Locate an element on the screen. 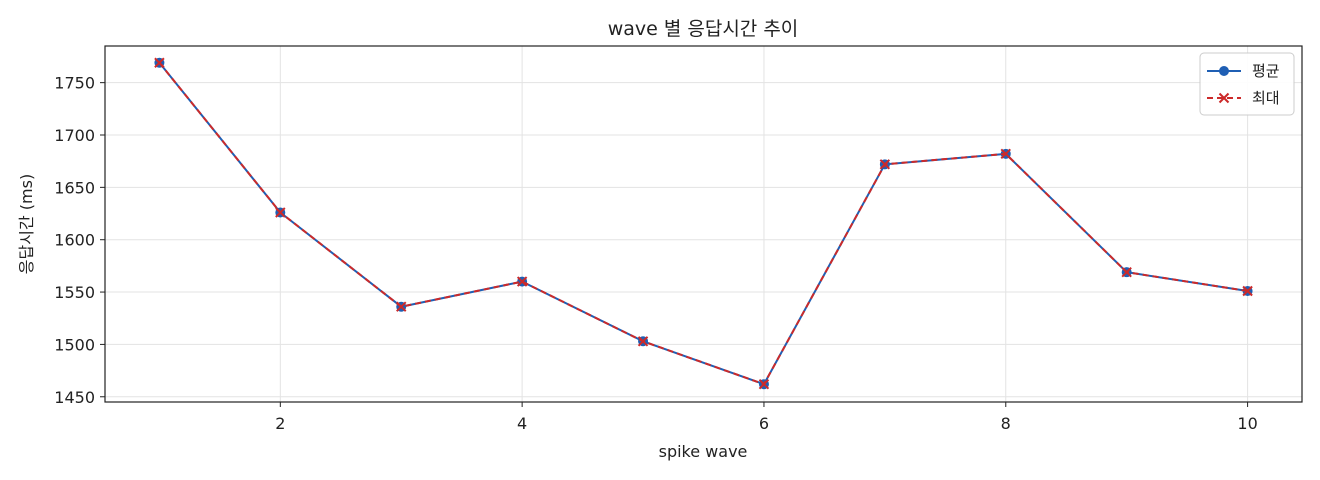  y-tick-label: 1450 is located at coordinates (74, 397).